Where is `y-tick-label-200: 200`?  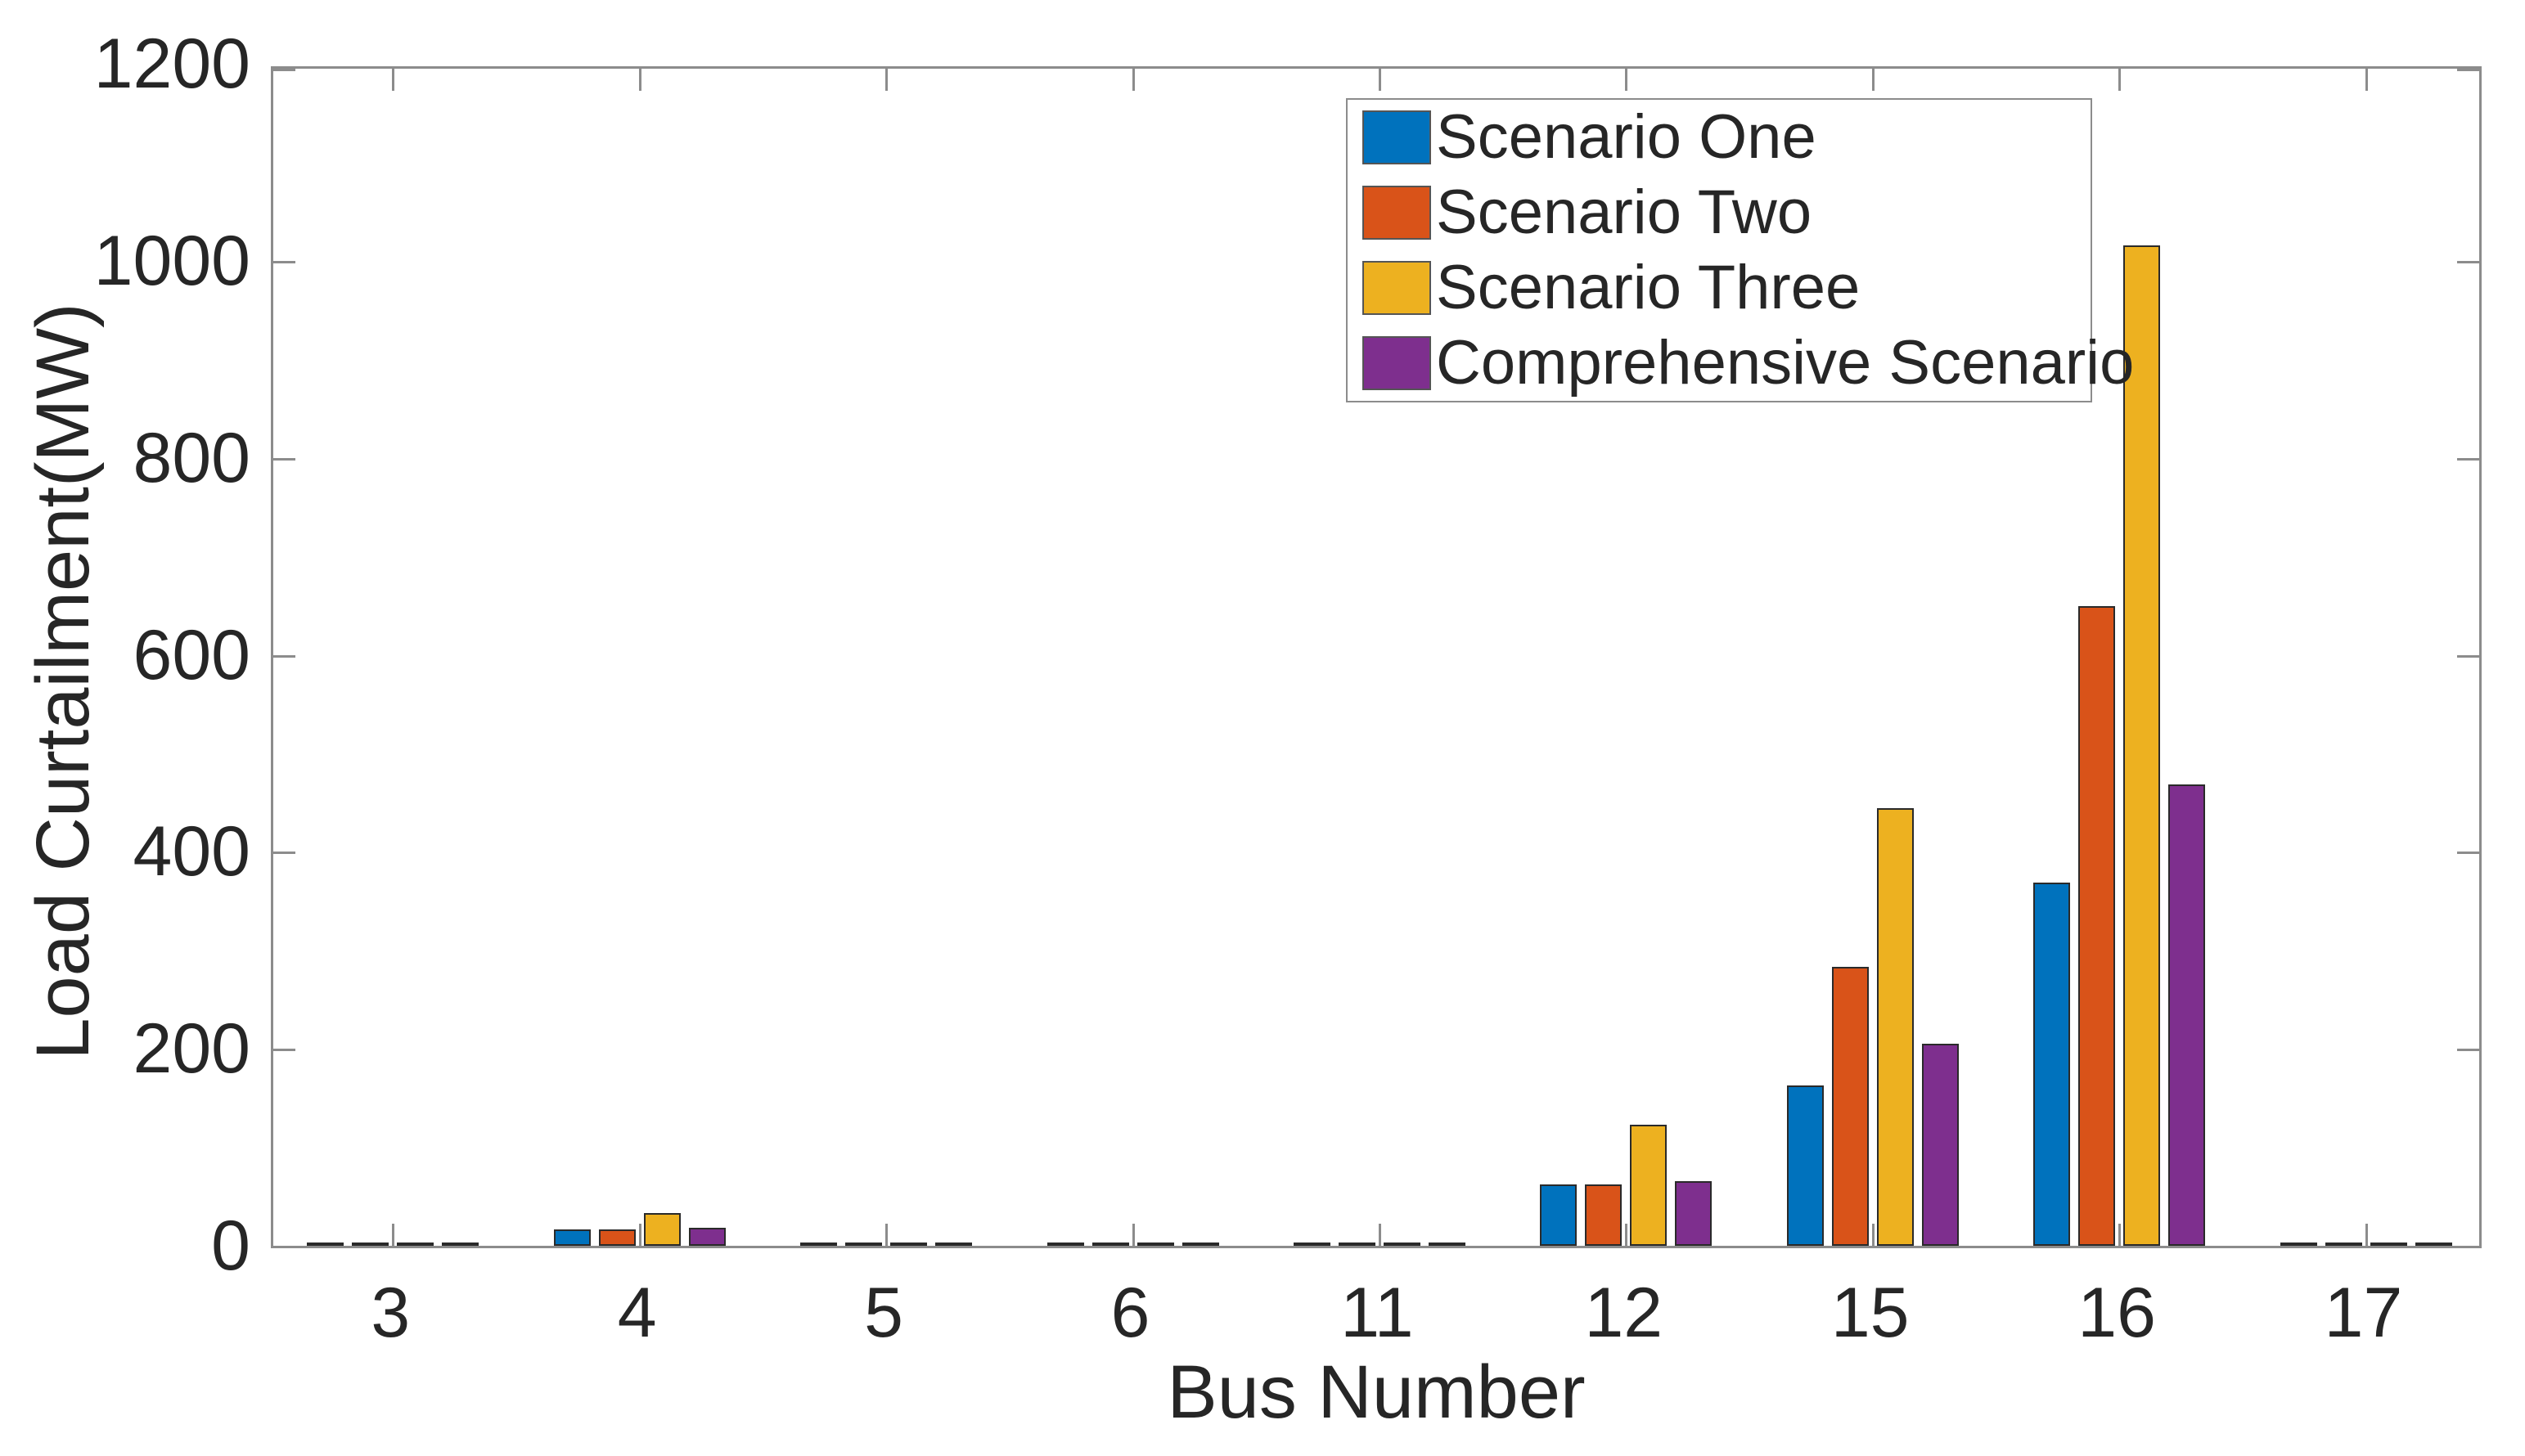
y-tick-label-200: 200 is located at coordinates (192, 1049).